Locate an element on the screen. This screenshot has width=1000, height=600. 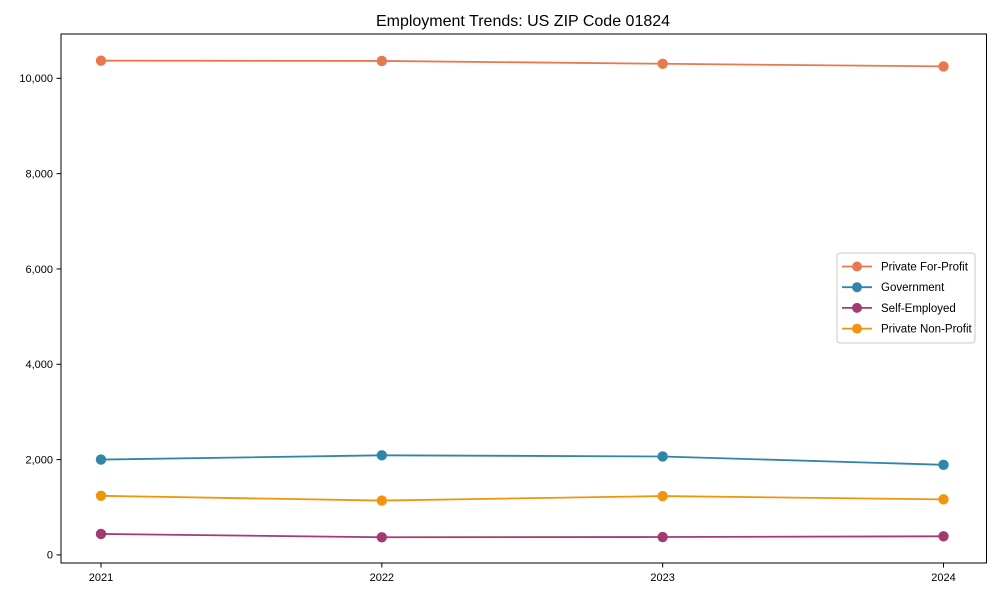
data-point-private-non-profit-2024 is located at coordinates (943, 499).